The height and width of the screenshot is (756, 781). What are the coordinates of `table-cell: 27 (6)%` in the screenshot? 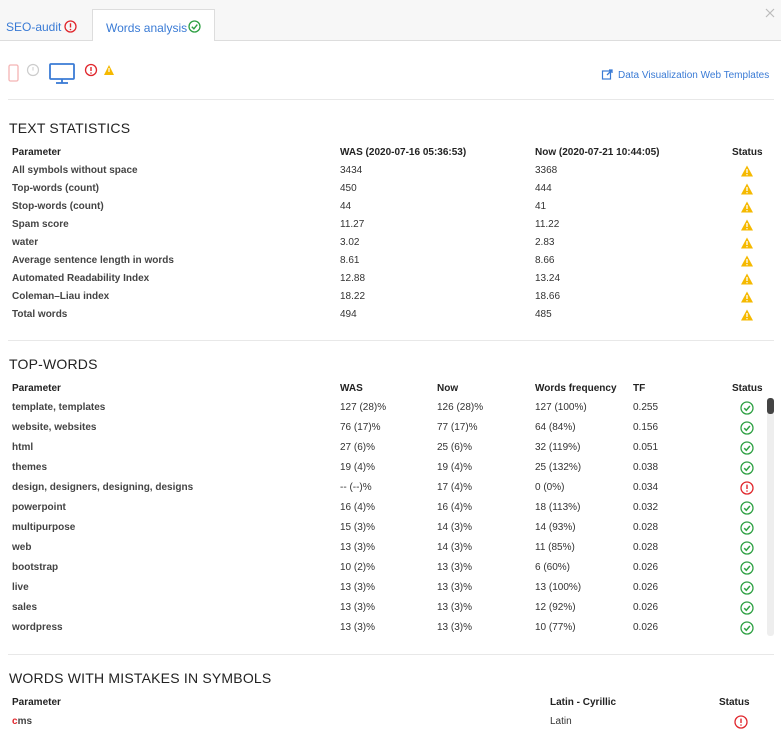 It's located at (358, 447).